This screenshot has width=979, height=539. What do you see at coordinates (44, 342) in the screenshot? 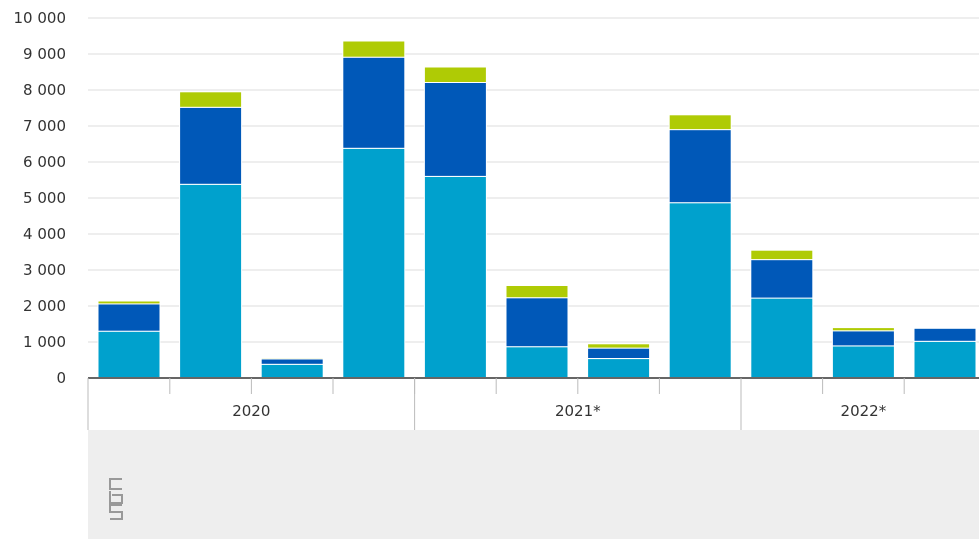
I see `y-tick-label: 1 000` at bounding box center [44, 342].